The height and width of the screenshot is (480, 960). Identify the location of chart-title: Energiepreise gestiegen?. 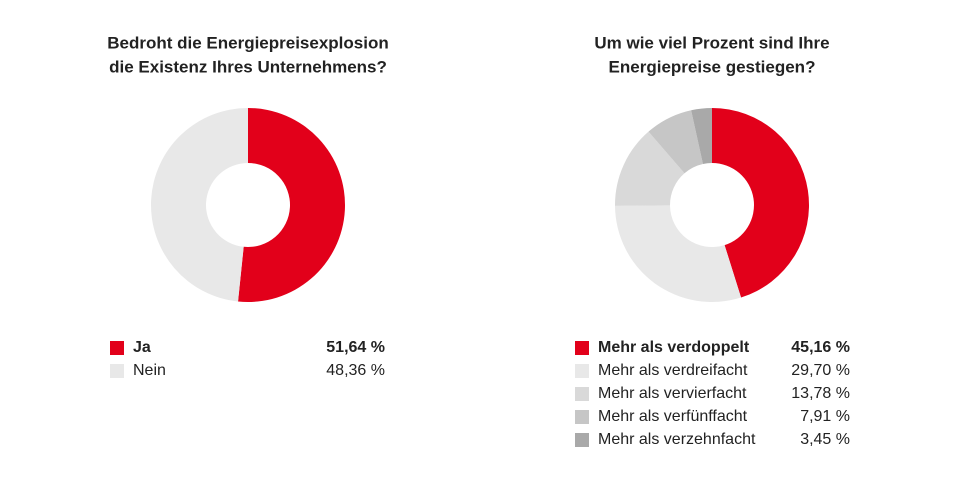
(712, 66).